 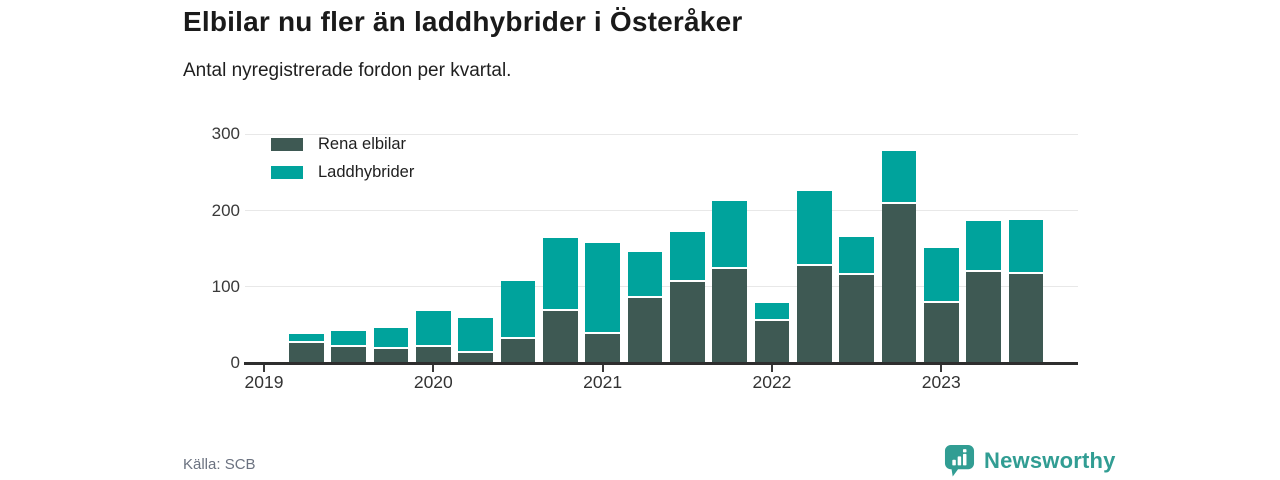 What do you see at coordinates (814, 314) in the screenshot?
I see `bar-2022Q2-rena-elbilar` at bounding box center [814, 314].